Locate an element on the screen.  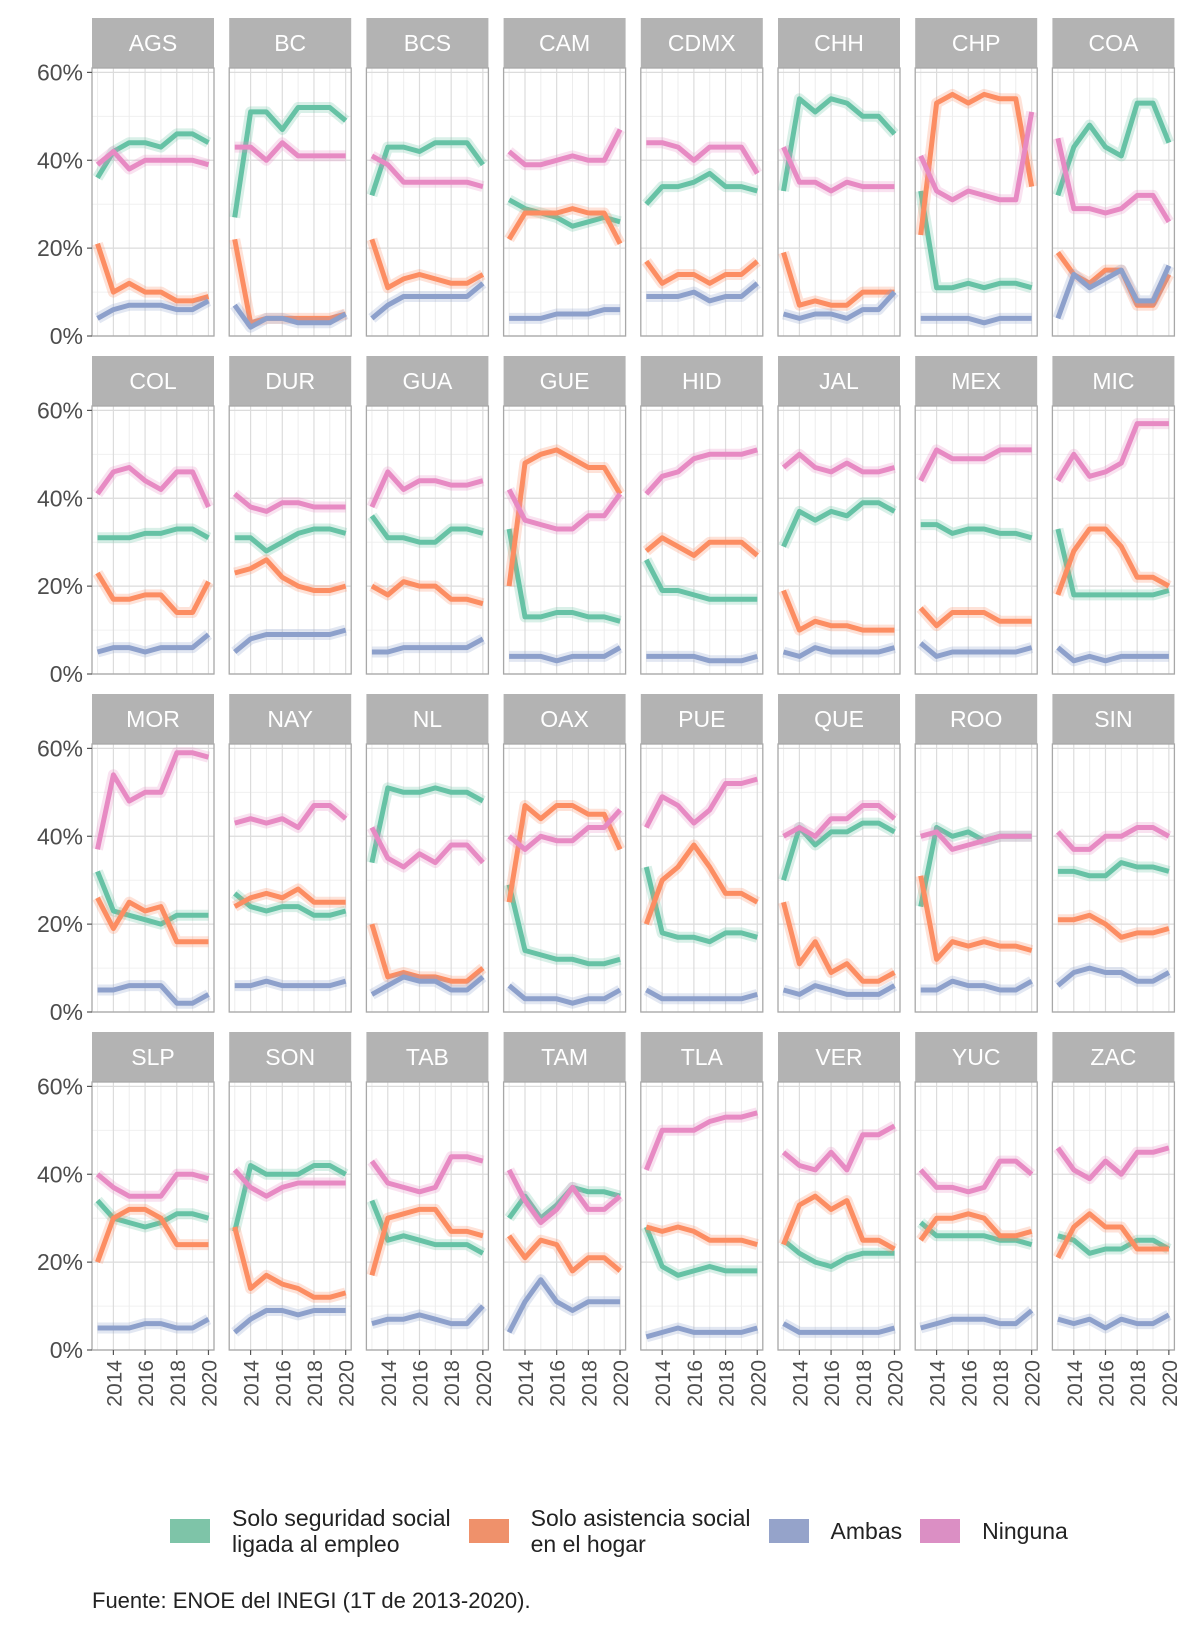
panel-nay: NAY is located at coordinates (290, 853).